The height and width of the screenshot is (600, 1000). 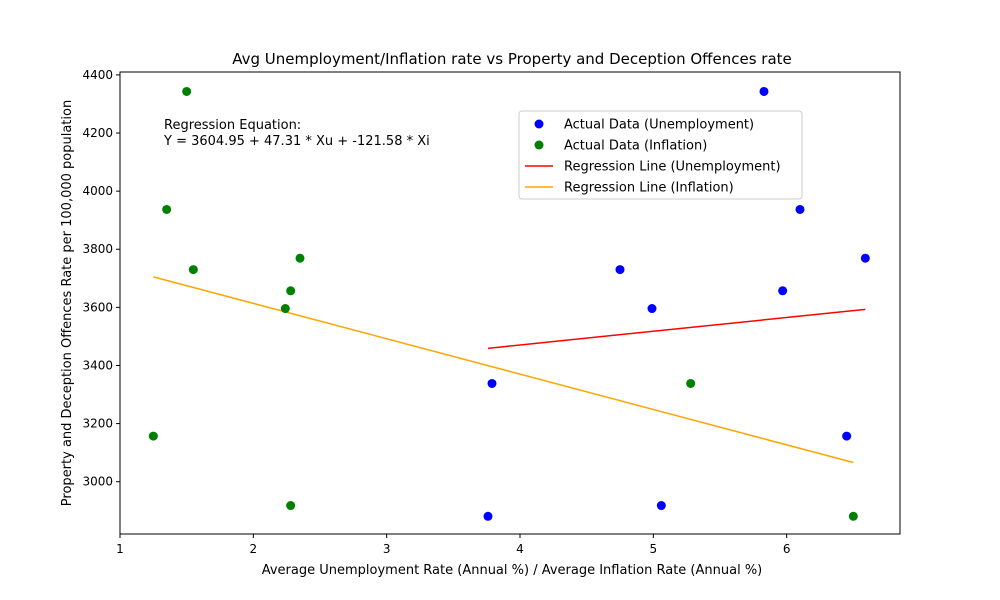 What do you see at coordinates (654, 549) in the screenshot?
I see `x-tick-label: 5` at bounding box center [654, 549].